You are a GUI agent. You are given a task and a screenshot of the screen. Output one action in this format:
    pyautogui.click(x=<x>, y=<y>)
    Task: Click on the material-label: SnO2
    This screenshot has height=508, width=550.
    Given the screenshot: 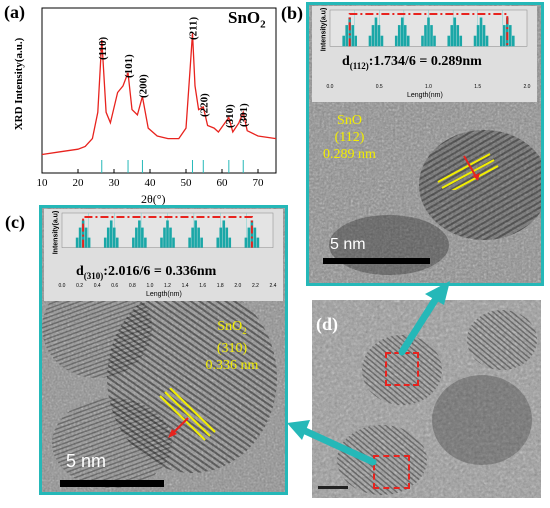 What is the action you would take?
    pyautogui.click(x=247, y=19)
    